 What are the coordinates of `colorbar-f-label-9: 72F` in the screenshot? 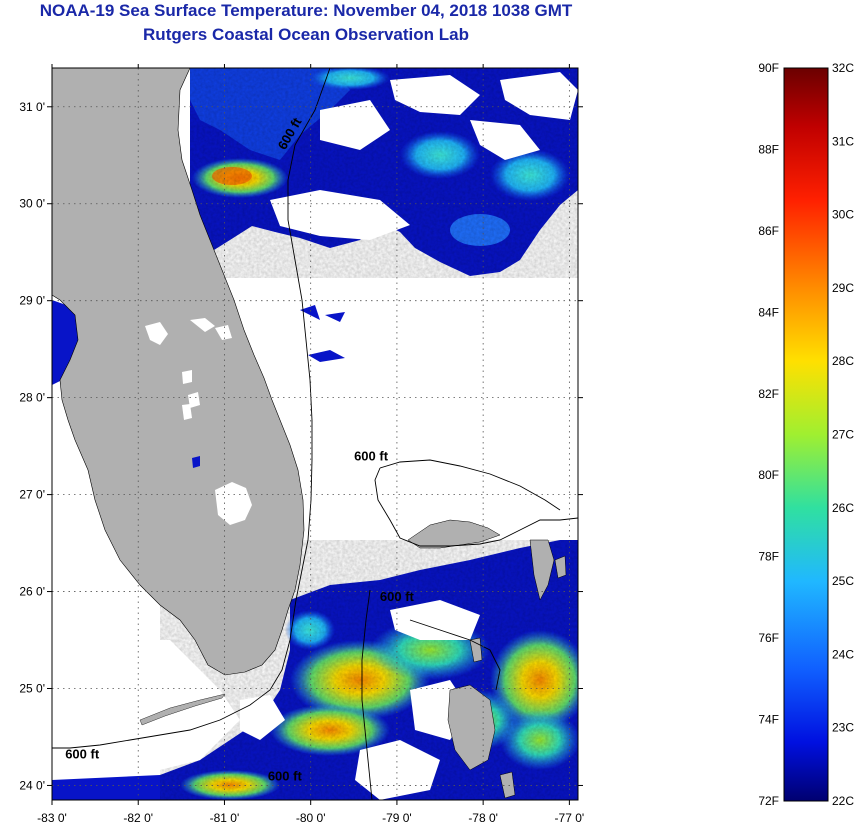 It's located at (768, 801).